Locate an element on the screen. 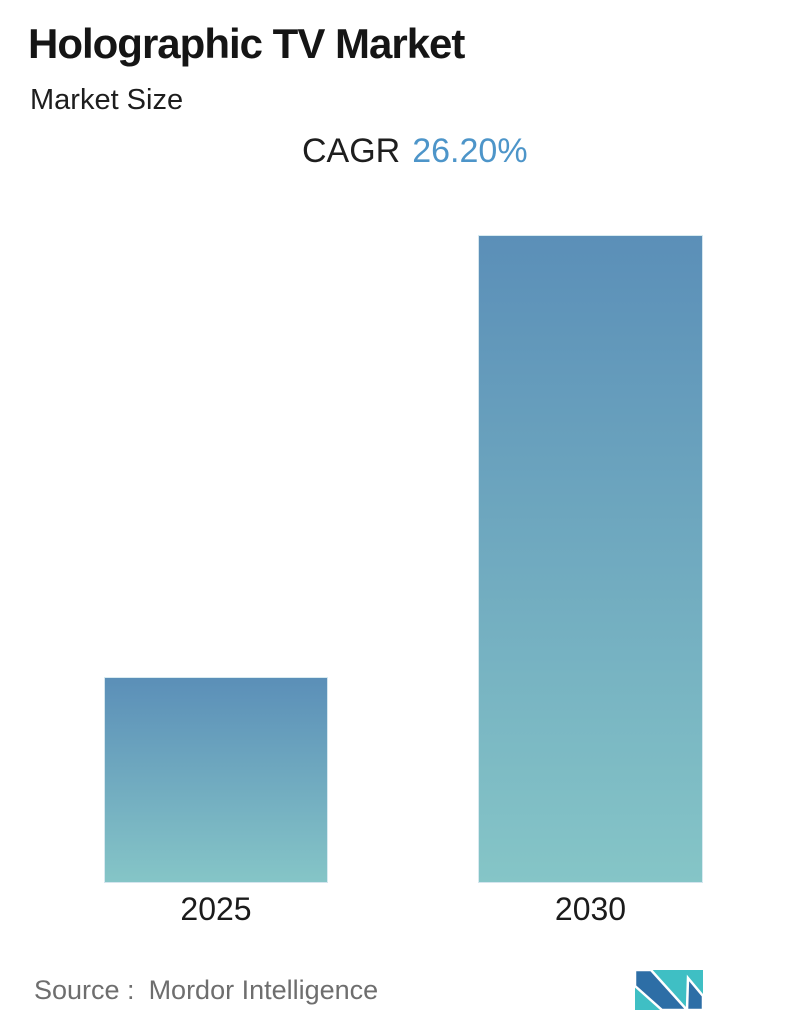 This screenshot has height=1034, width=796. chart-subtitle: Market Size is located at coordinates (107, 100).